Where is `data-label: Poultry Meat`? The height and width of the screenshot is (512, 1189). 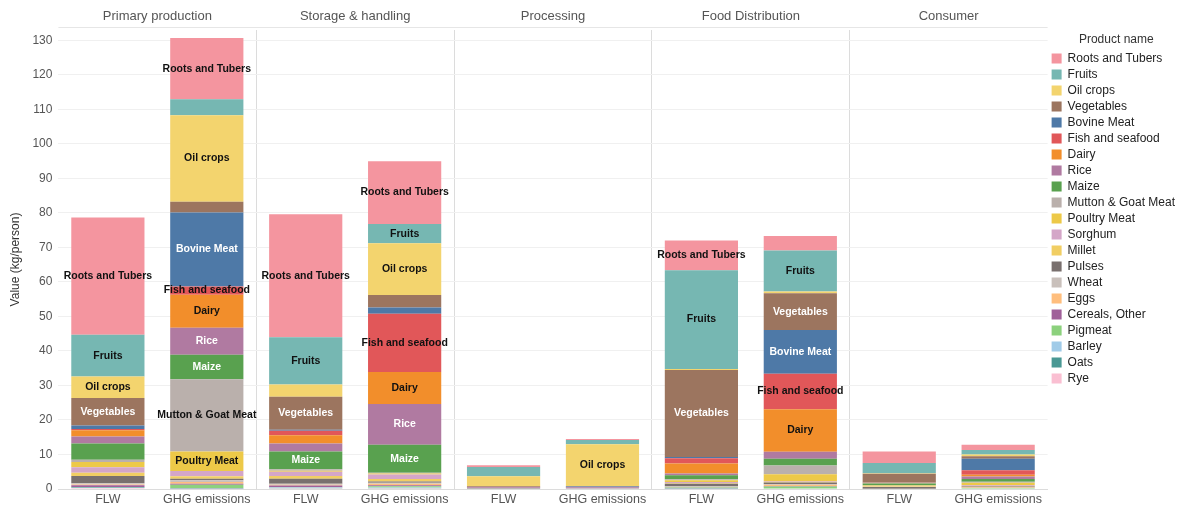
data-label: Poultry Meat is located at coordinates (207, 460).